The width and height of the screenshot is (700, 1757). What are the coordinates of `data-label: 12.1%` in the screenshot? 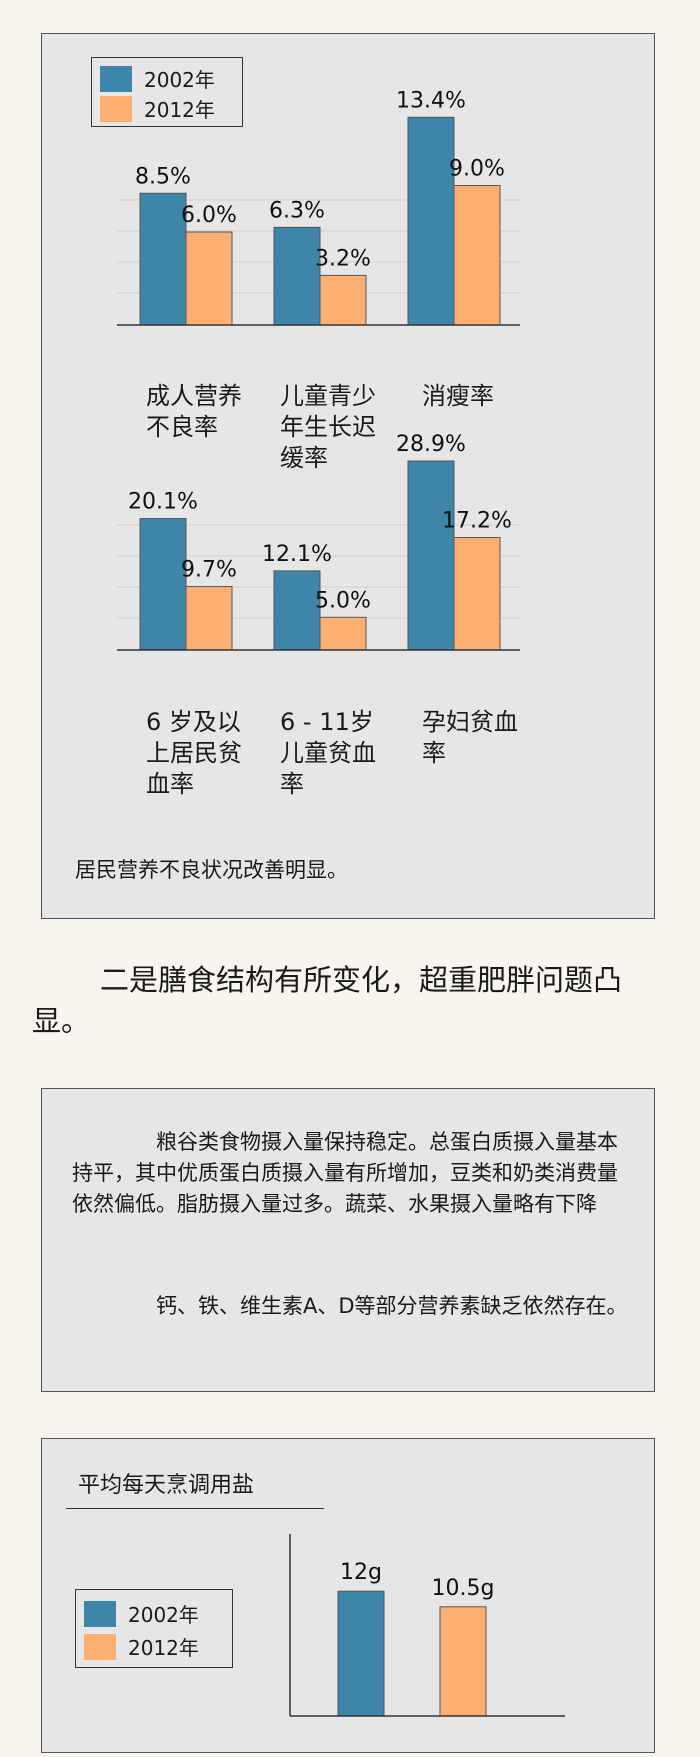 It's located at (297, 554).